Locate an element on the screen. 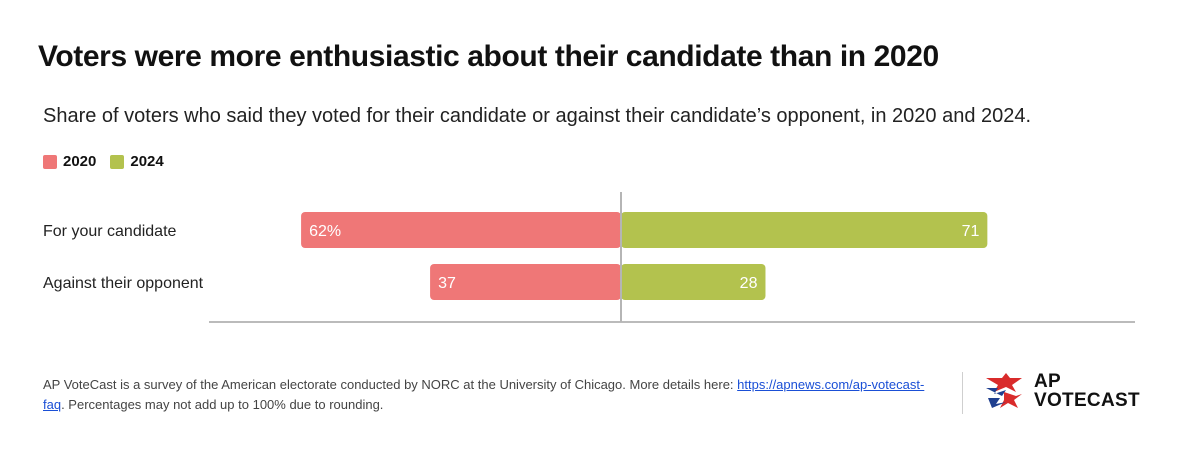 The image size is (1200, 454). legend-item-2020: 2020 is located at coordinates (69, 161).